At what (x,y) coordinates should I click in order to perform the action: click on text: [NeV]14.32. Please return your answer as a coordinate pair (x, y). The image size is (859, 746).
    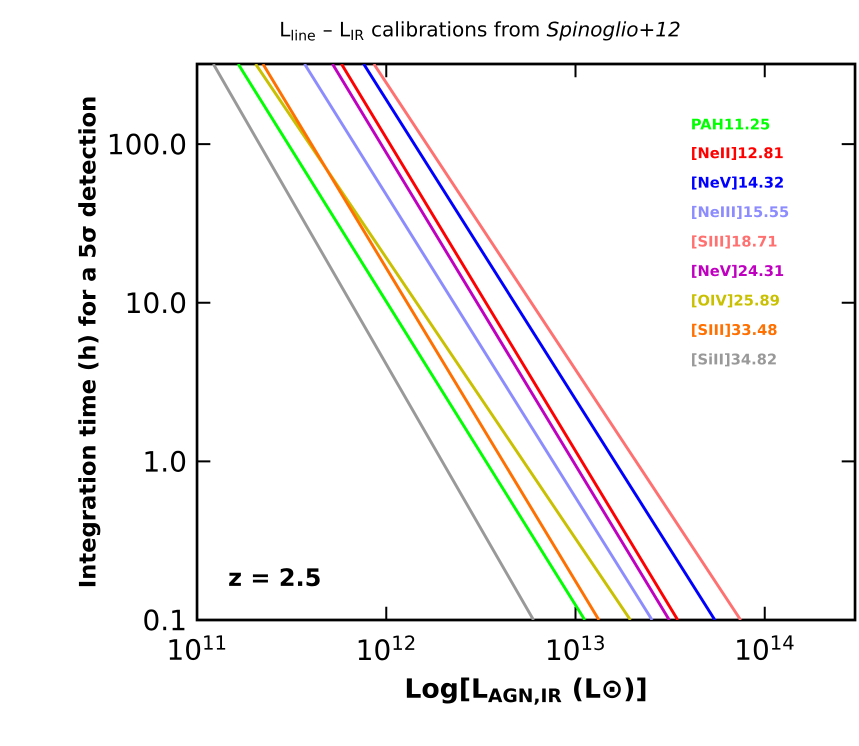
    Looking at the image, I should click on (737, 183).